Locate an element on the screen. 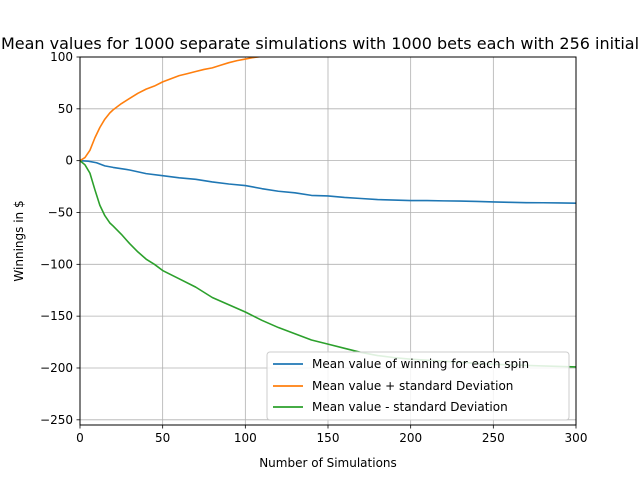 This screenshot has width=640, height=480. y-tick-label: −250 is located at coordinates (56, 420).